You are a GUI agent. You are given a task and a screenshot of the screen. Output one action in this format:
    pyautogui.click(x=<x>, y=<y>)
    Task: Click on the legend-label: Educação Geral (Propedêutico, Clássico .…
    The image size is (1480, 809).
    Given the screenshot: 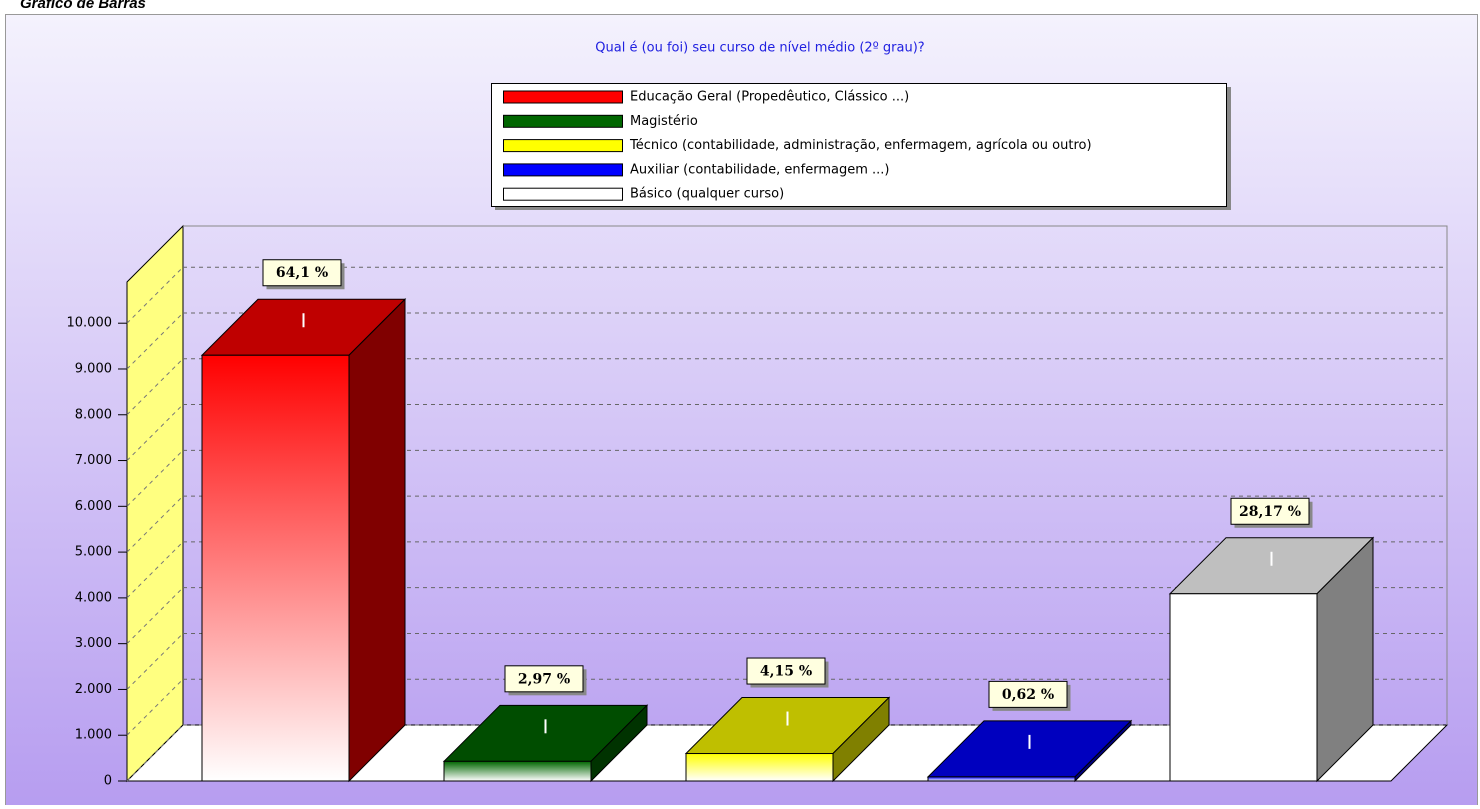 What is the action you would take?
    pyautogui.click(x=769, y=97)
    